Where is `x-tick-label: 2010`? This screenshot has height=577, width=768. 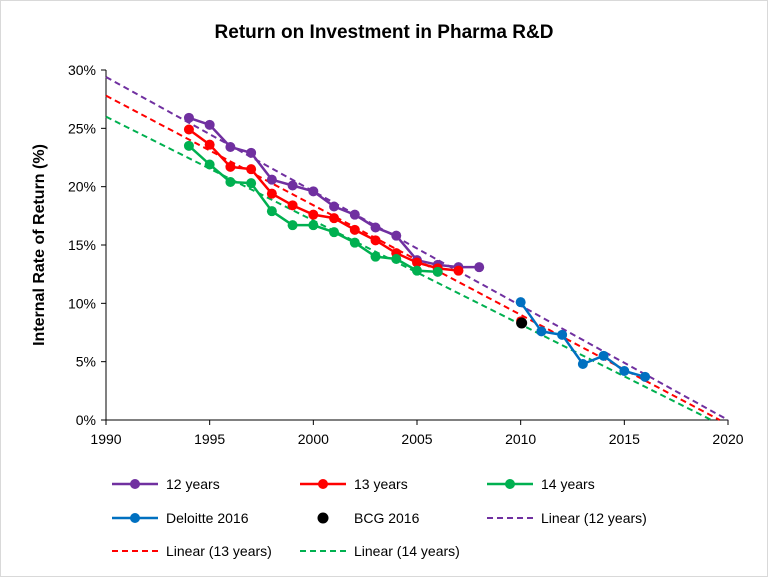
x-tick-label: 2010 is located at coordinates (520, 439).